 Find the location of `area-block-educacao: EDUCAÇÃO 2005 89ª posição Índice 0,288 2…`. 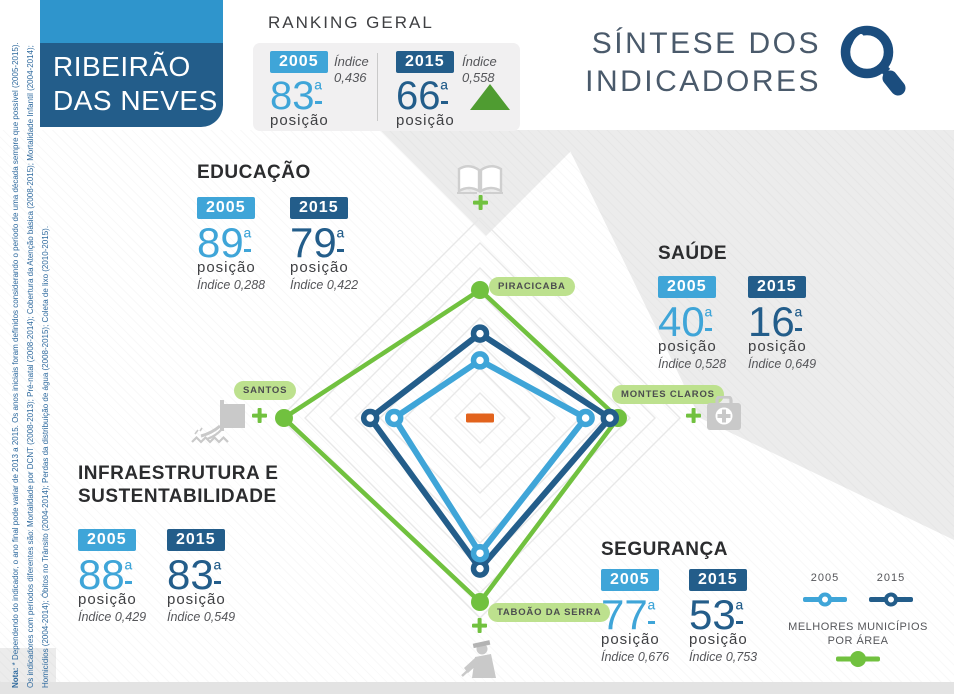

area-block-educacao: EDUCAÇÃO 2005 89ª posição Índice 0,288 2… is located at coordinates (277, 226).